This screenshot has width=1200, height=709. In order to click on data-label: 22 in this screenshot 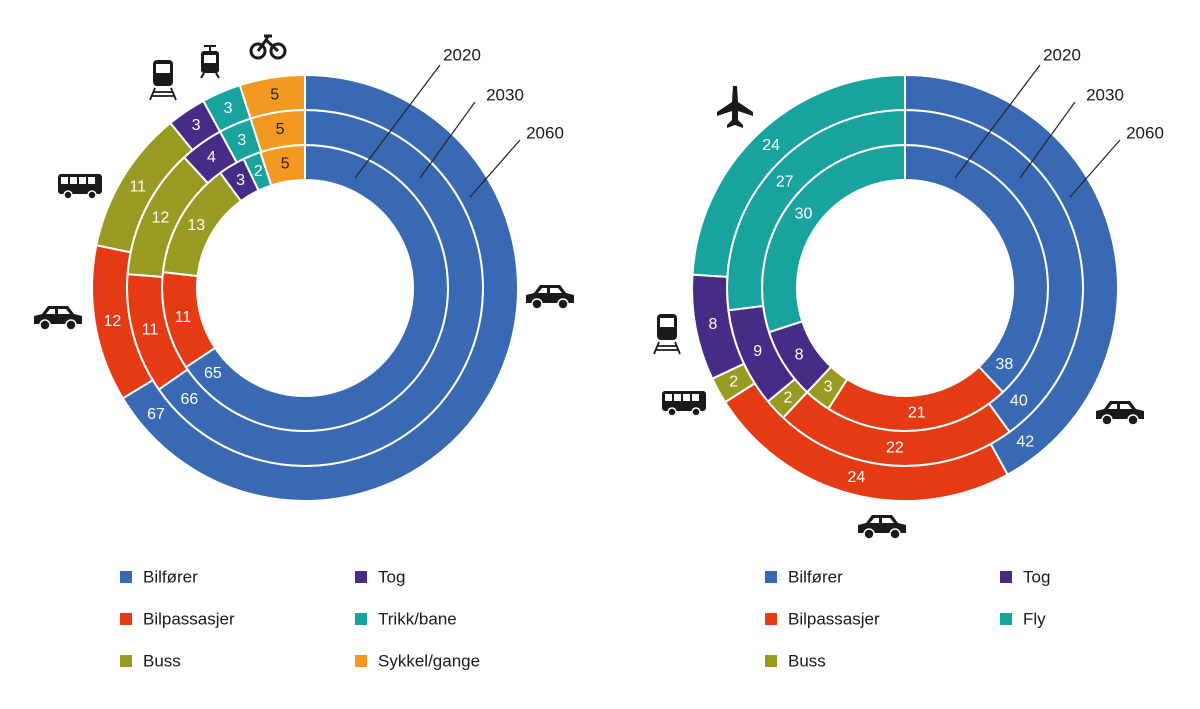, I will do `click(895, 448)`.